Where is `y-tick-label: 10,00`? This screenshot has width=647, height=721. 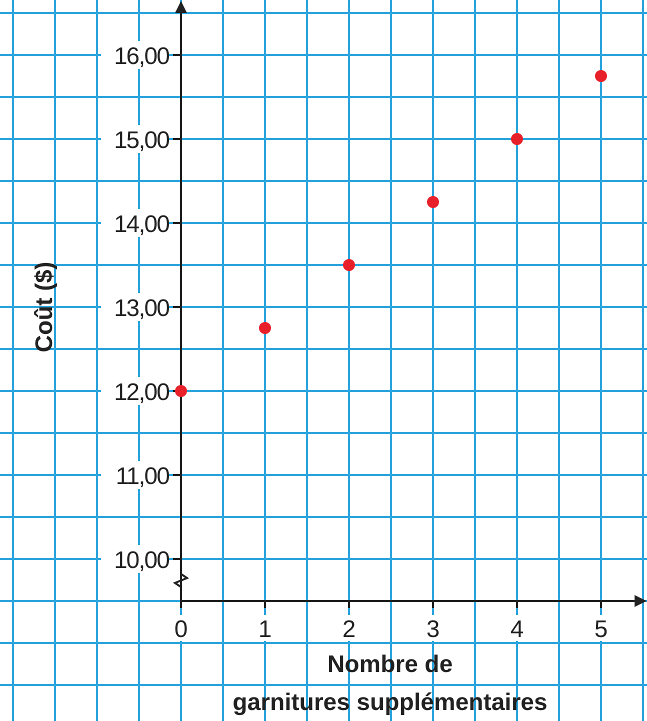
y-tick-label: 10,00 is located at coordinates (142, 560).